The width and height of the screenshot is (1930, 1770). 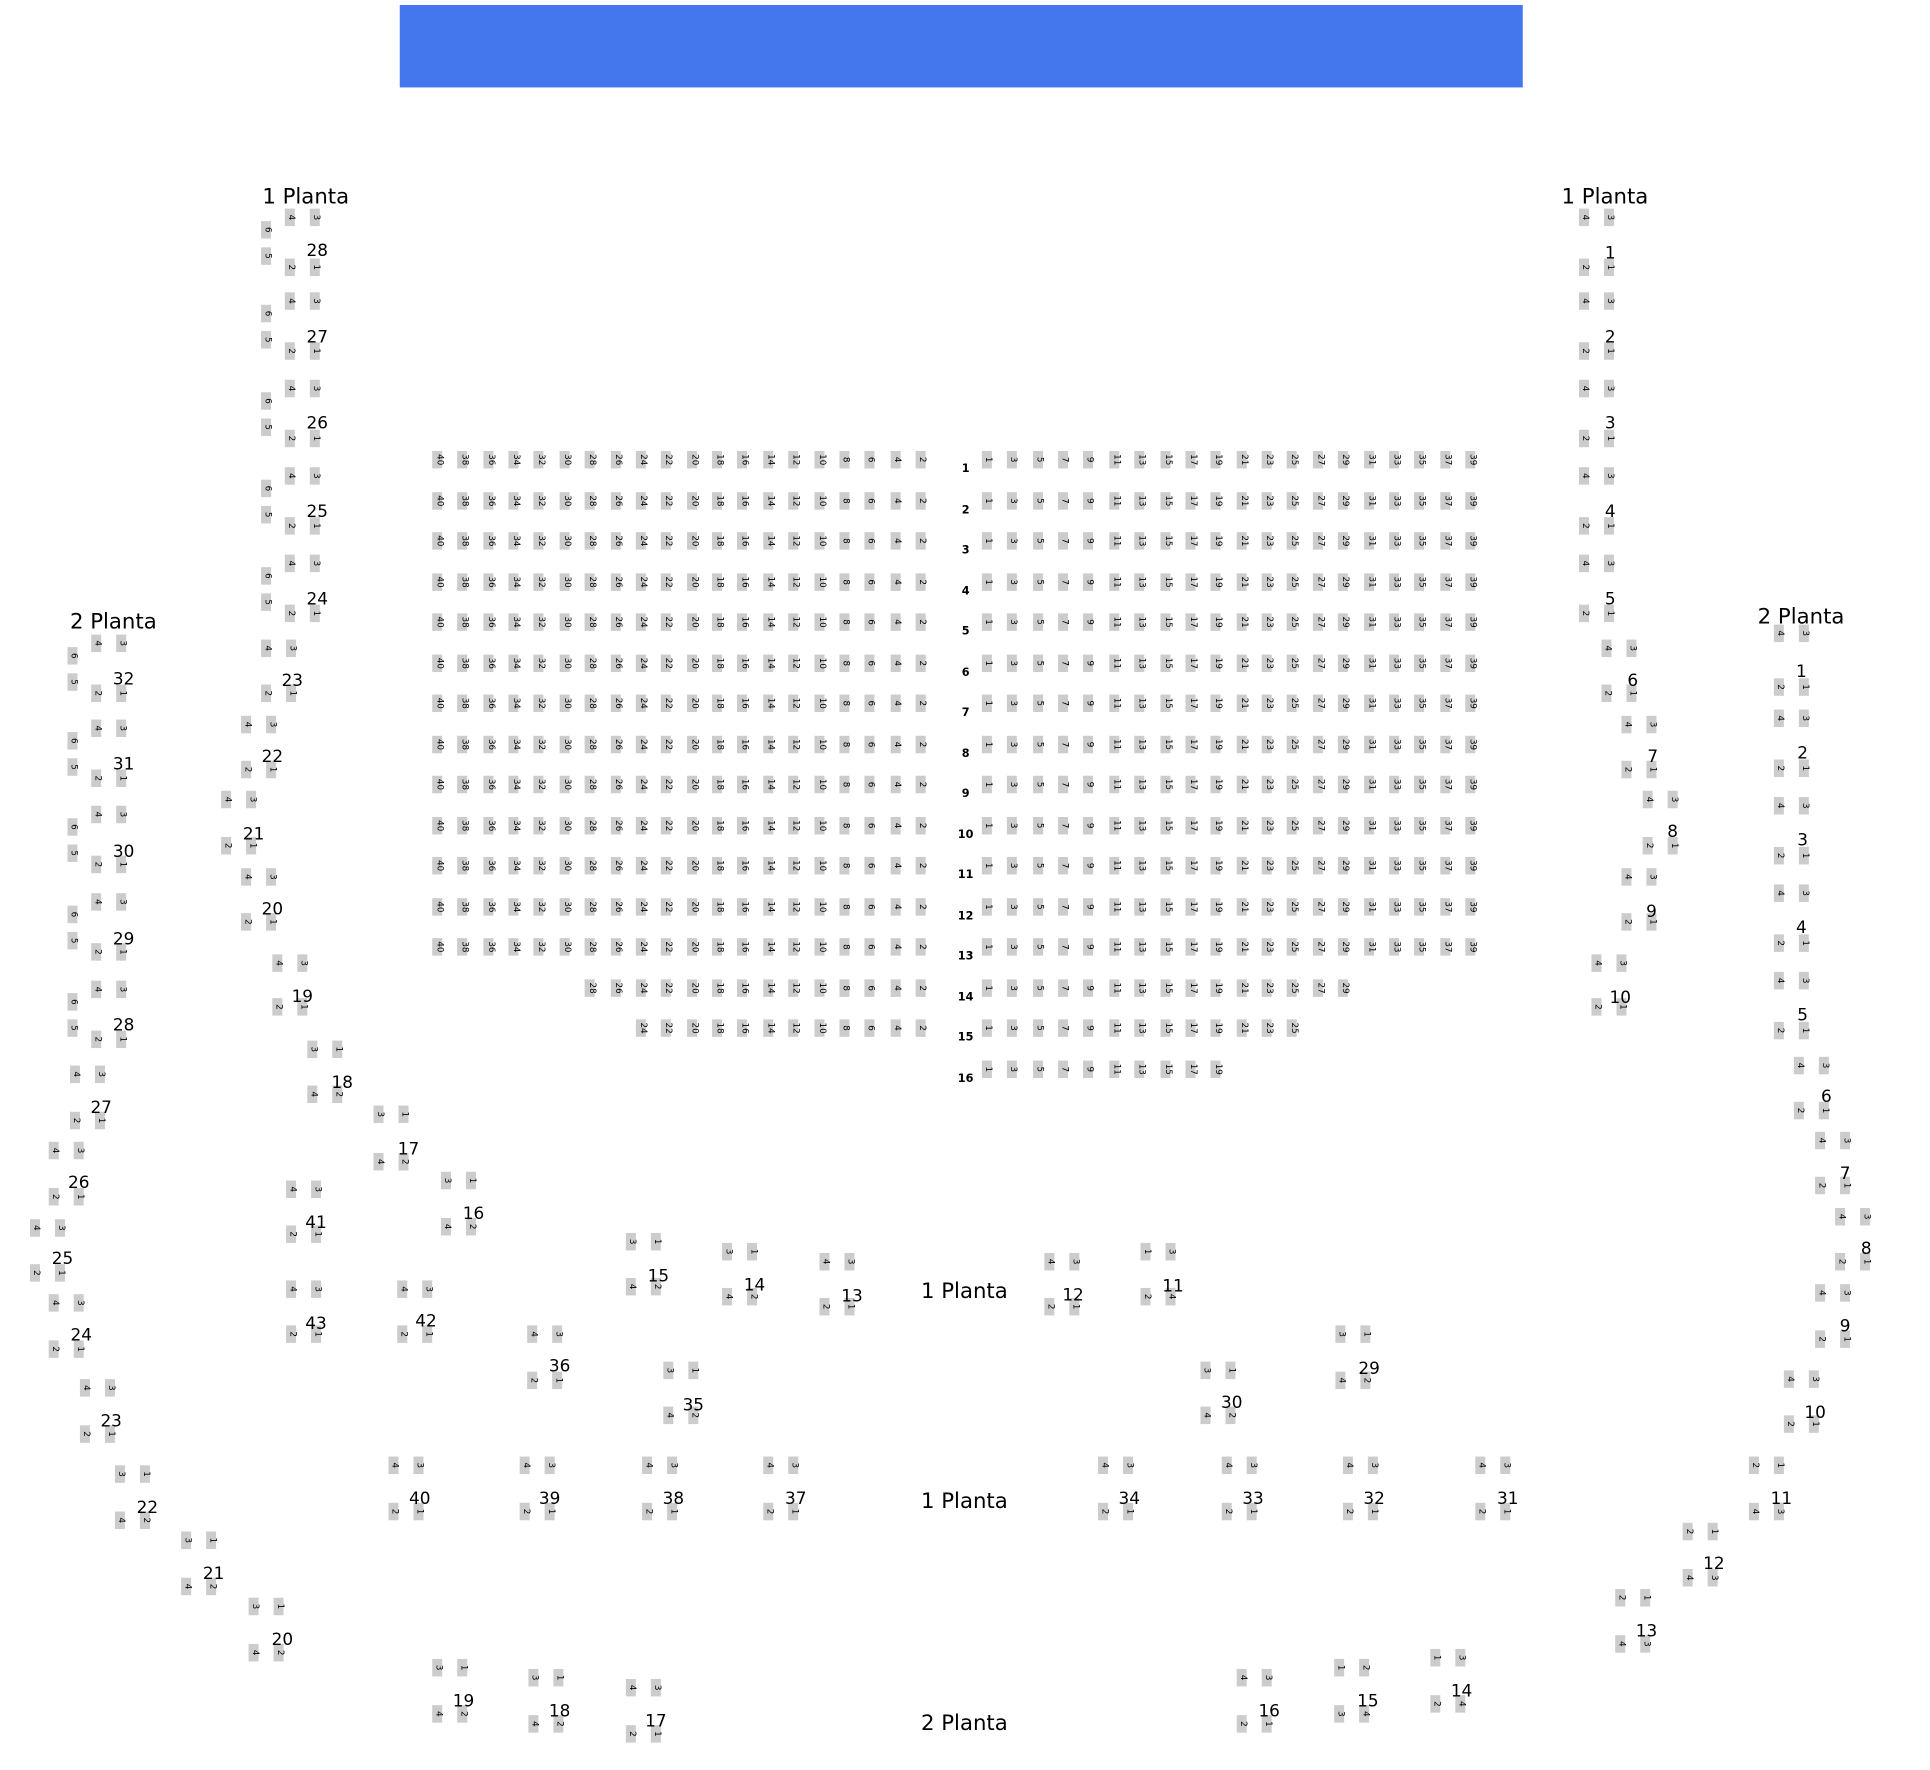 What do you see at coordinates (1319, 703) in the screenshot?
I see `seat: 27` at bounding box center [1319, 703].